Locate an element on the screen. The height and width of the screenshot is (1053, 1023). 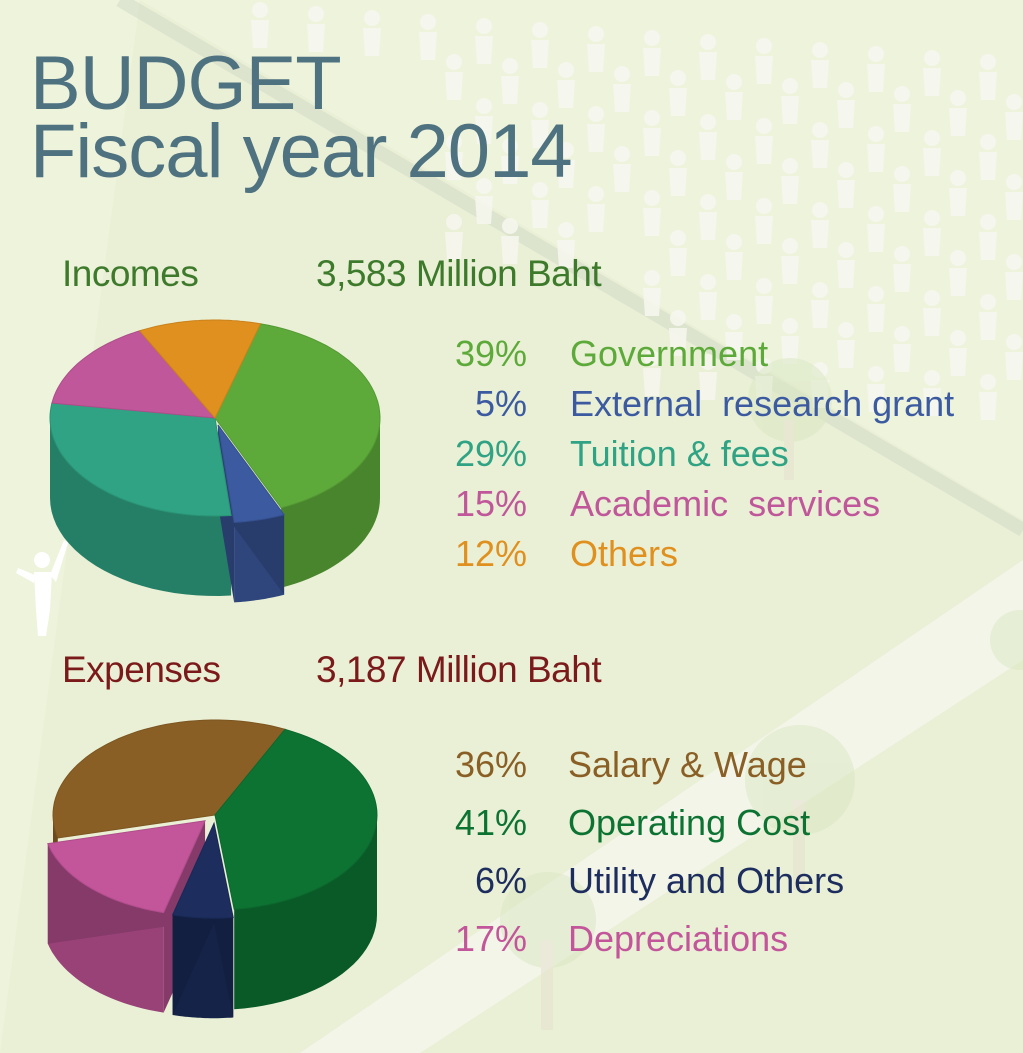
incomes-heading: Incomes is located at coordinates (130, 273).